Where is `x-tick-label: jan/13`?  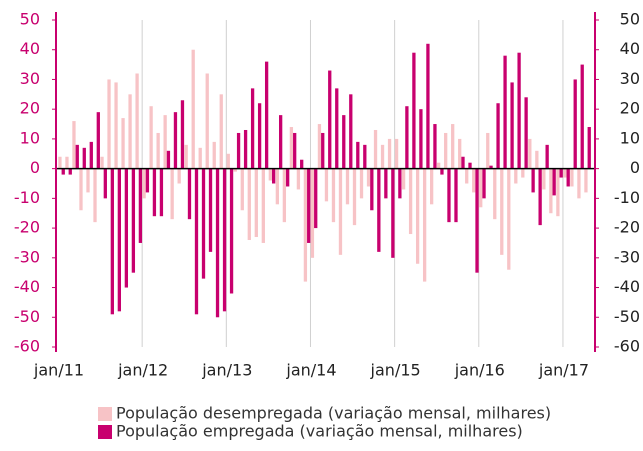
x-tick-label: jan/13 is located at coordinates (226, 370).